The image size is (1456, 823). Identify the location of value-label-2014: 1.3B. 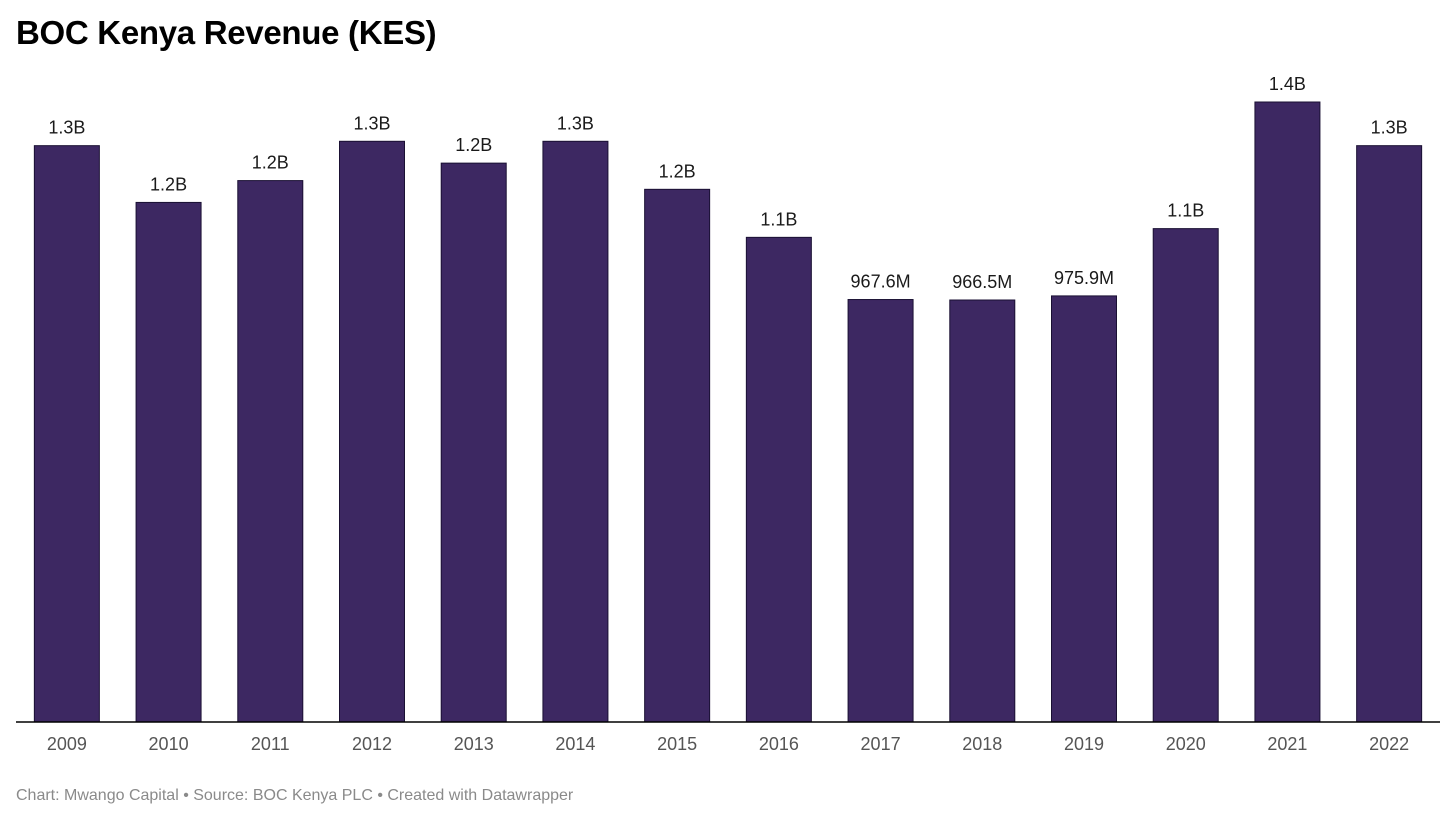
(575, 123).